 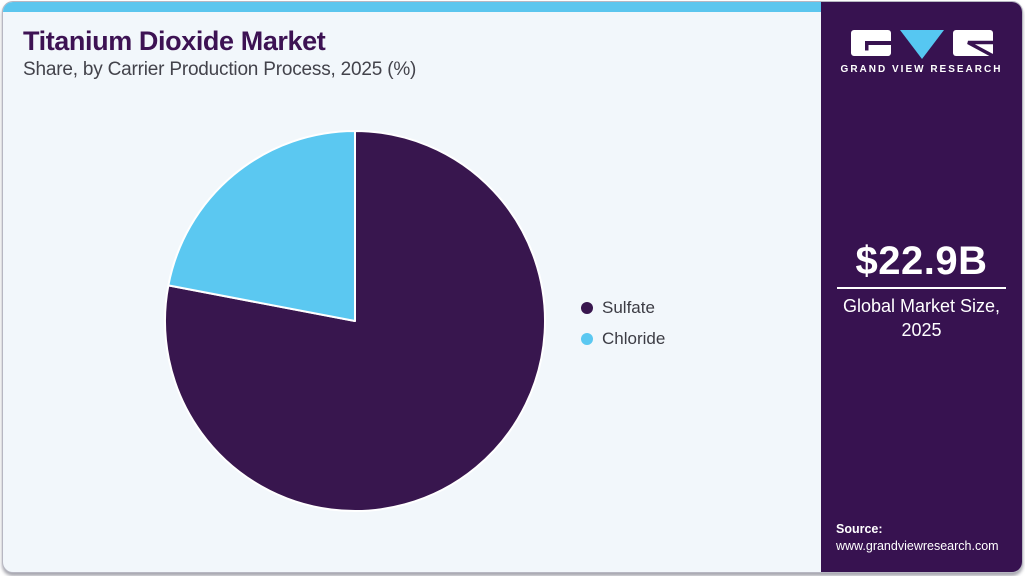 What do you see at coordinates (587, 338) in the screenshot?
I see `legend-dot-chloride-icon` at bounding box center [587, 338].